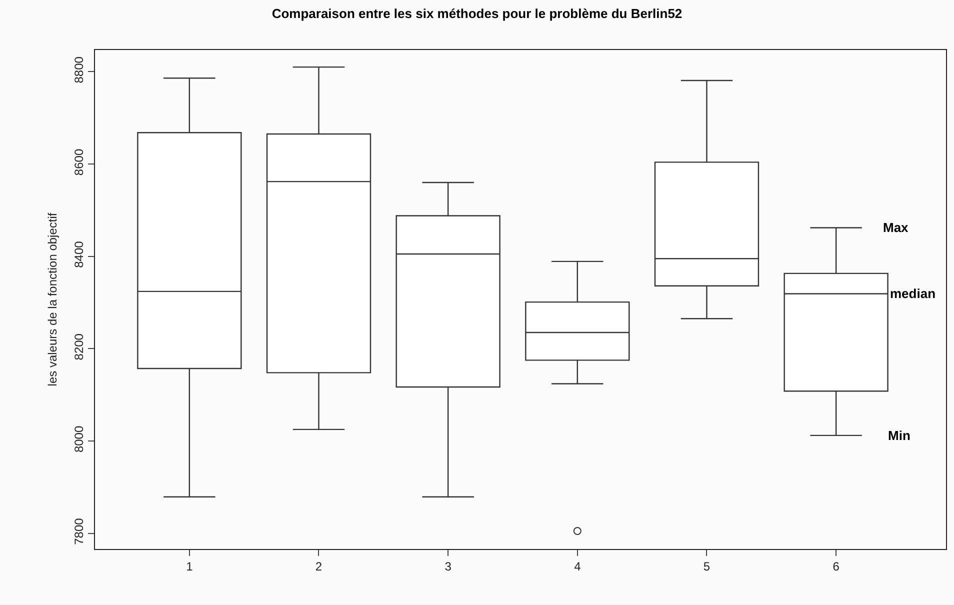 This screenshot has height=605, width=954. What do you see at coordinates (79, 254) in the screenshot?
I see `y-tick-label: 8400` at bounding box center [79, 254].